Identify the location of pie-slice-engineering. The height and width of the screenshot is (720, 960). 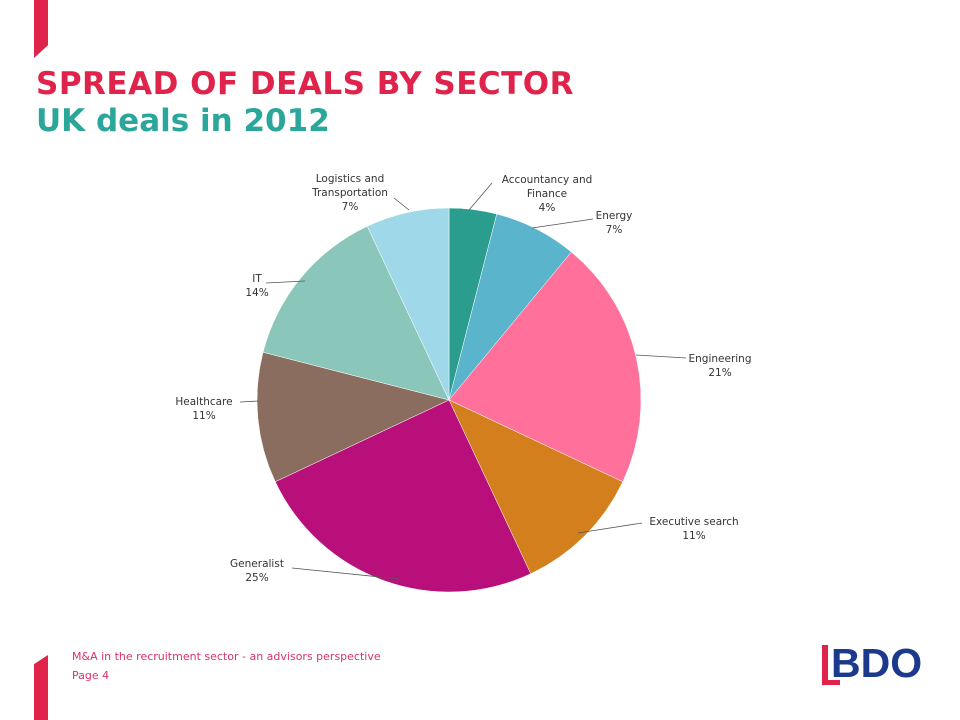
(545, 367).